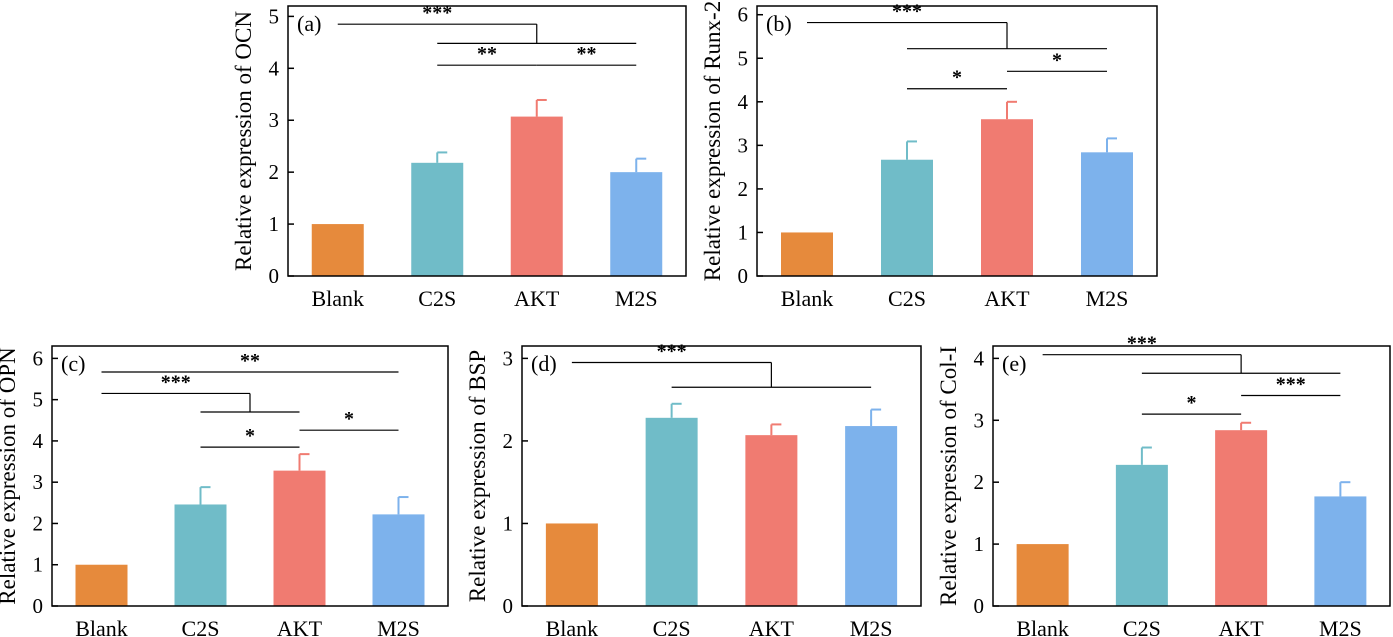 The image size is (1393, 637). Describe the element at coordinates (243, 141) in the screenshot. I see `y-axis-title: Relative expression of OCN` at that location.